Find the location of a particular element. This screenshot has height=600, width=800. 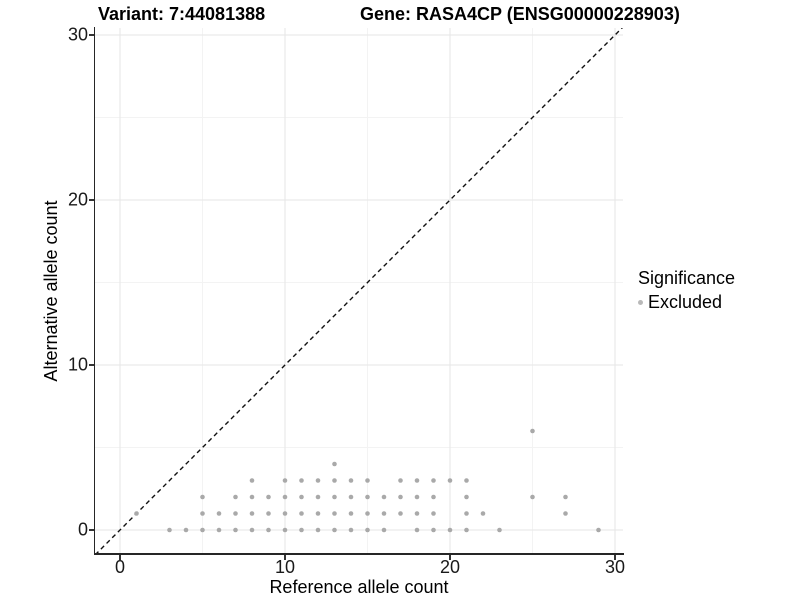

y-tick-label: 10 is located at coordinates (77, 364).